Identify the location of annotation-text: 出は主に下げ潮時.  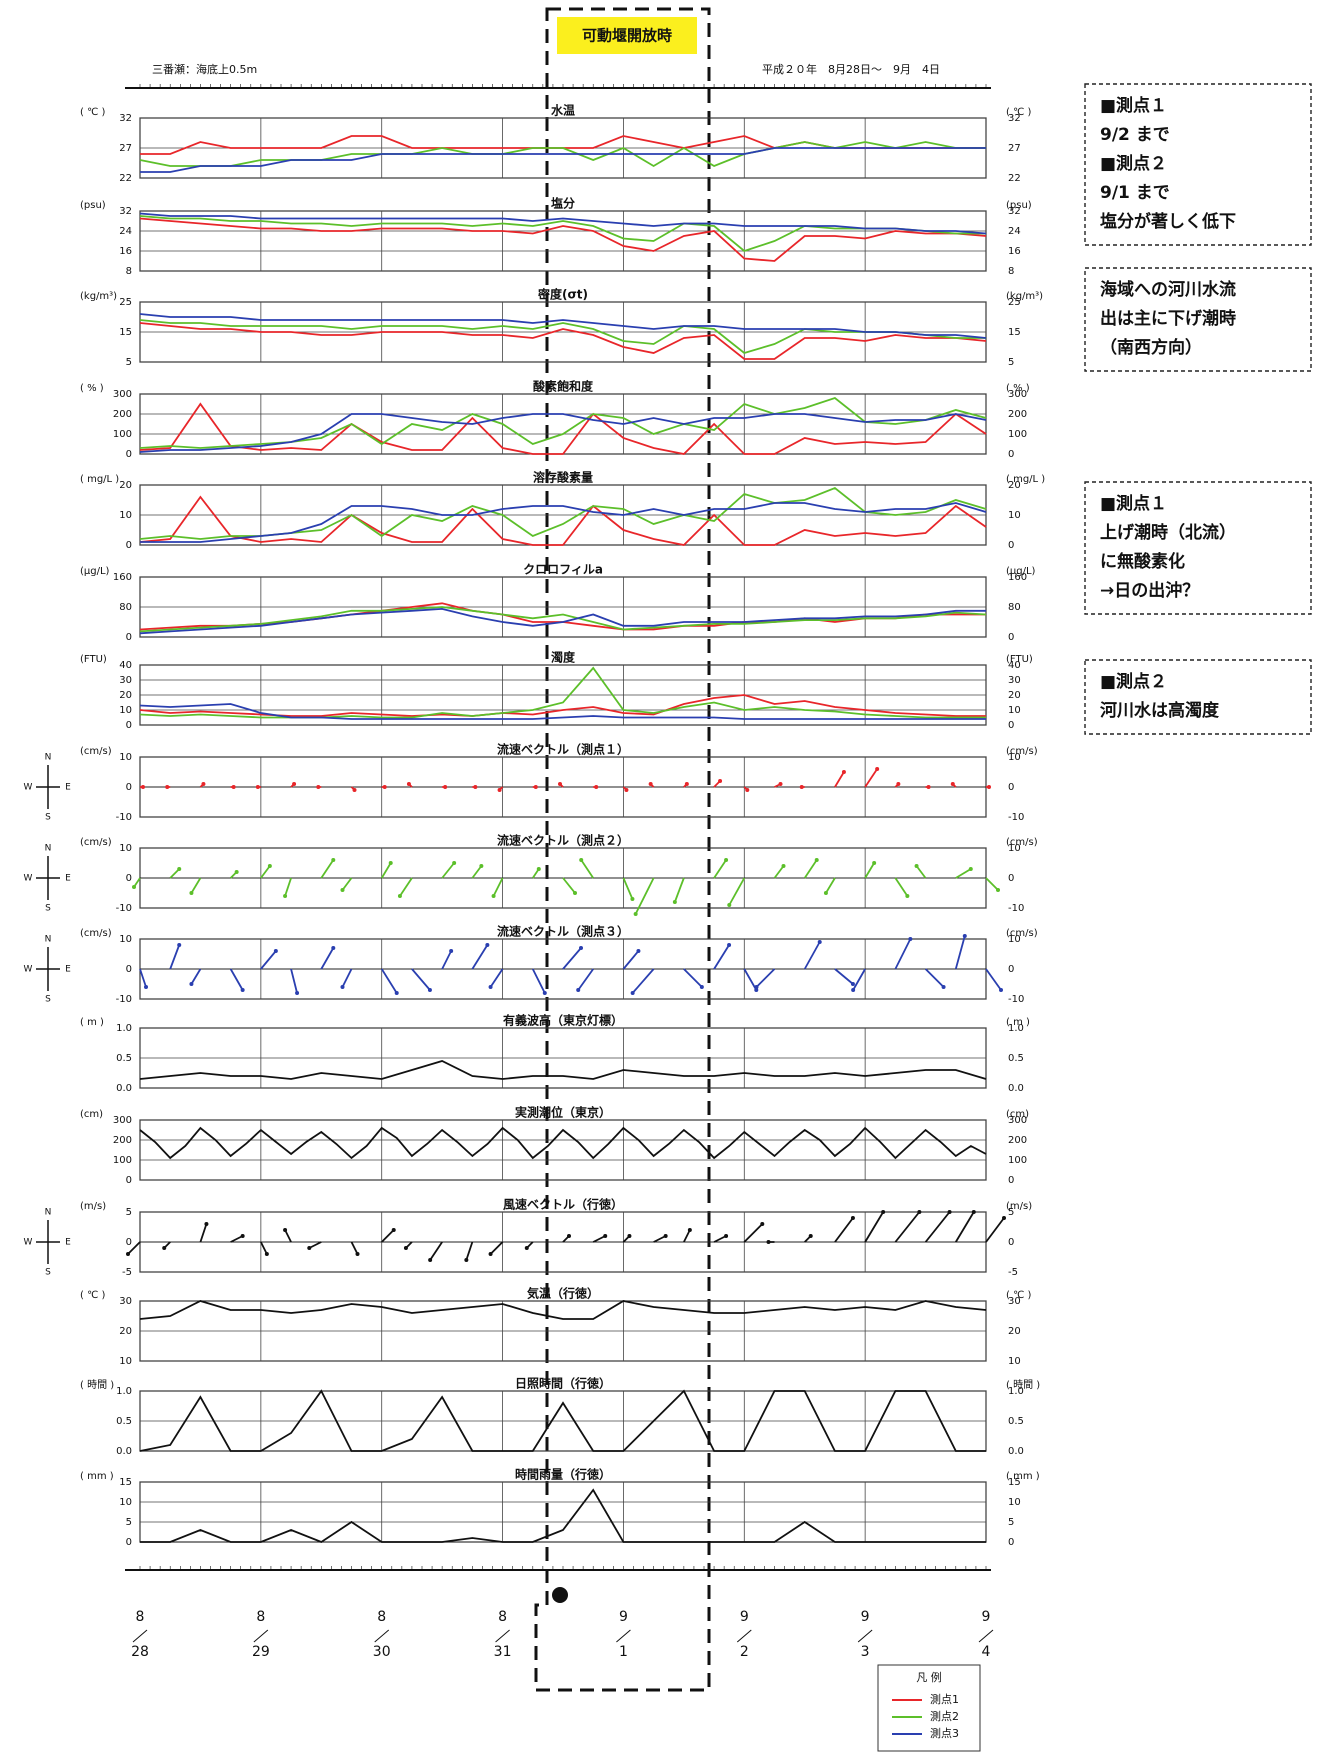
(1168, 318).